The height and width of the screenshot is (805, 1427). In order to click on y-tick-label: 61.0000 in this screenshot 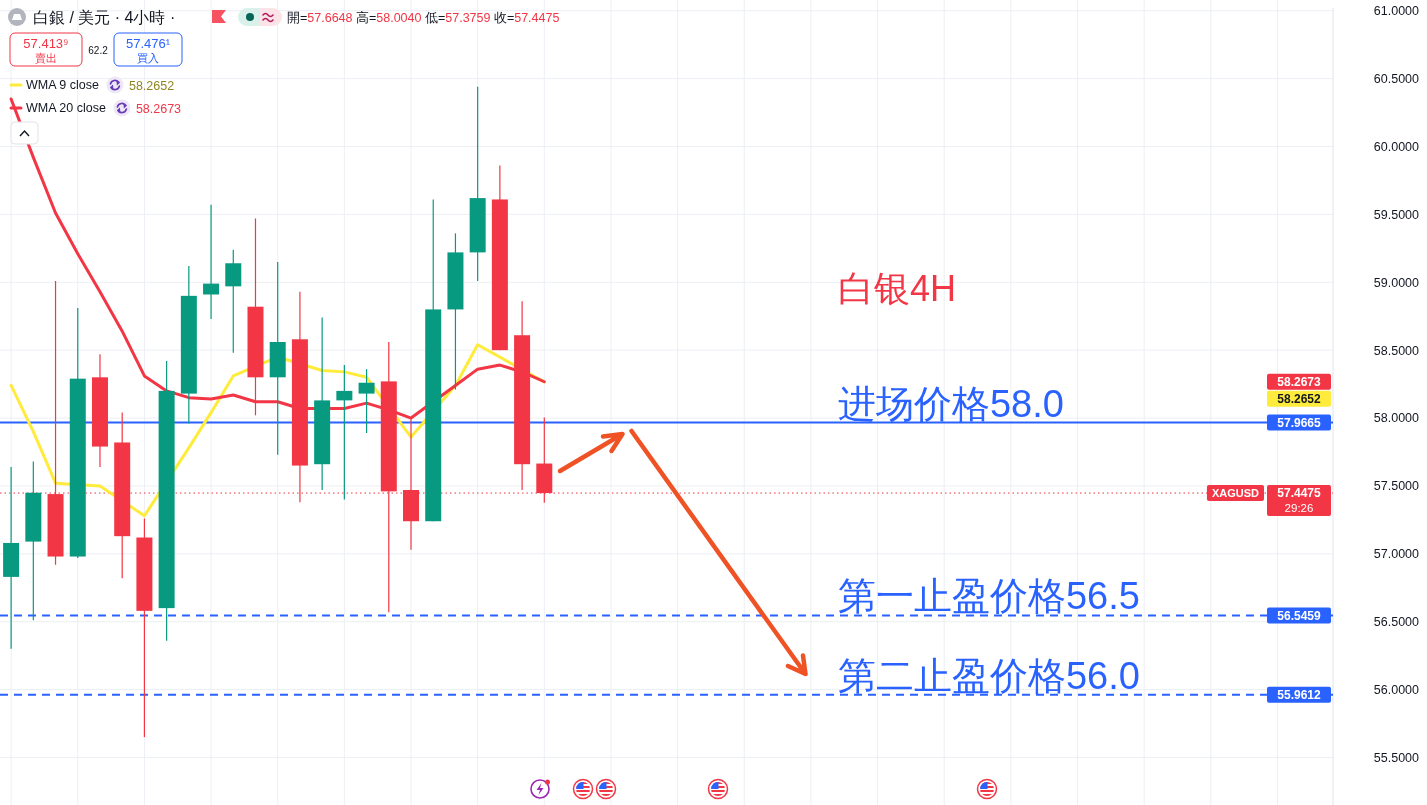, I will do `click(1396, 11)`.